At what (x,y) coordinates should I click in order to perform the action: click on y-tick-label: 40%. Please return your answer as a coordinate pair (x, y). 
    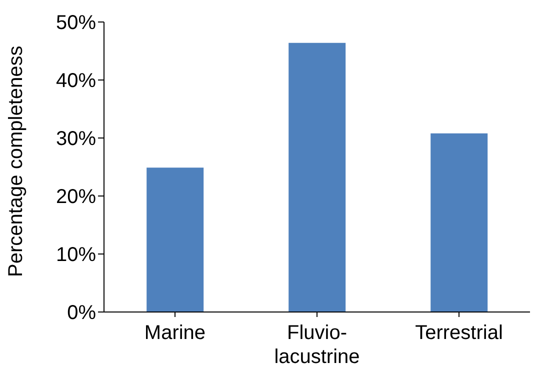
    Looking at the image, I should click on (76, 81).